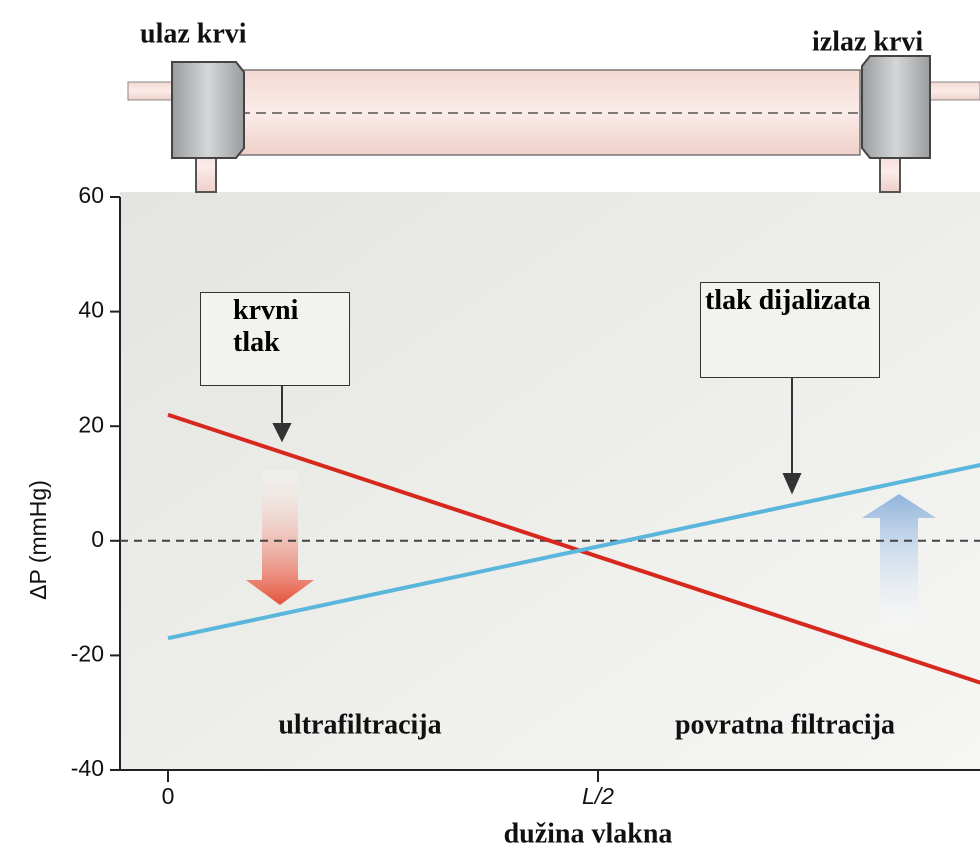 The width and height of the screenshot is (980, 854). What do you see at coordinates (91, 195) in the screenshot?
I see `y-tick-label: 60` at bounding box center [91, 195].